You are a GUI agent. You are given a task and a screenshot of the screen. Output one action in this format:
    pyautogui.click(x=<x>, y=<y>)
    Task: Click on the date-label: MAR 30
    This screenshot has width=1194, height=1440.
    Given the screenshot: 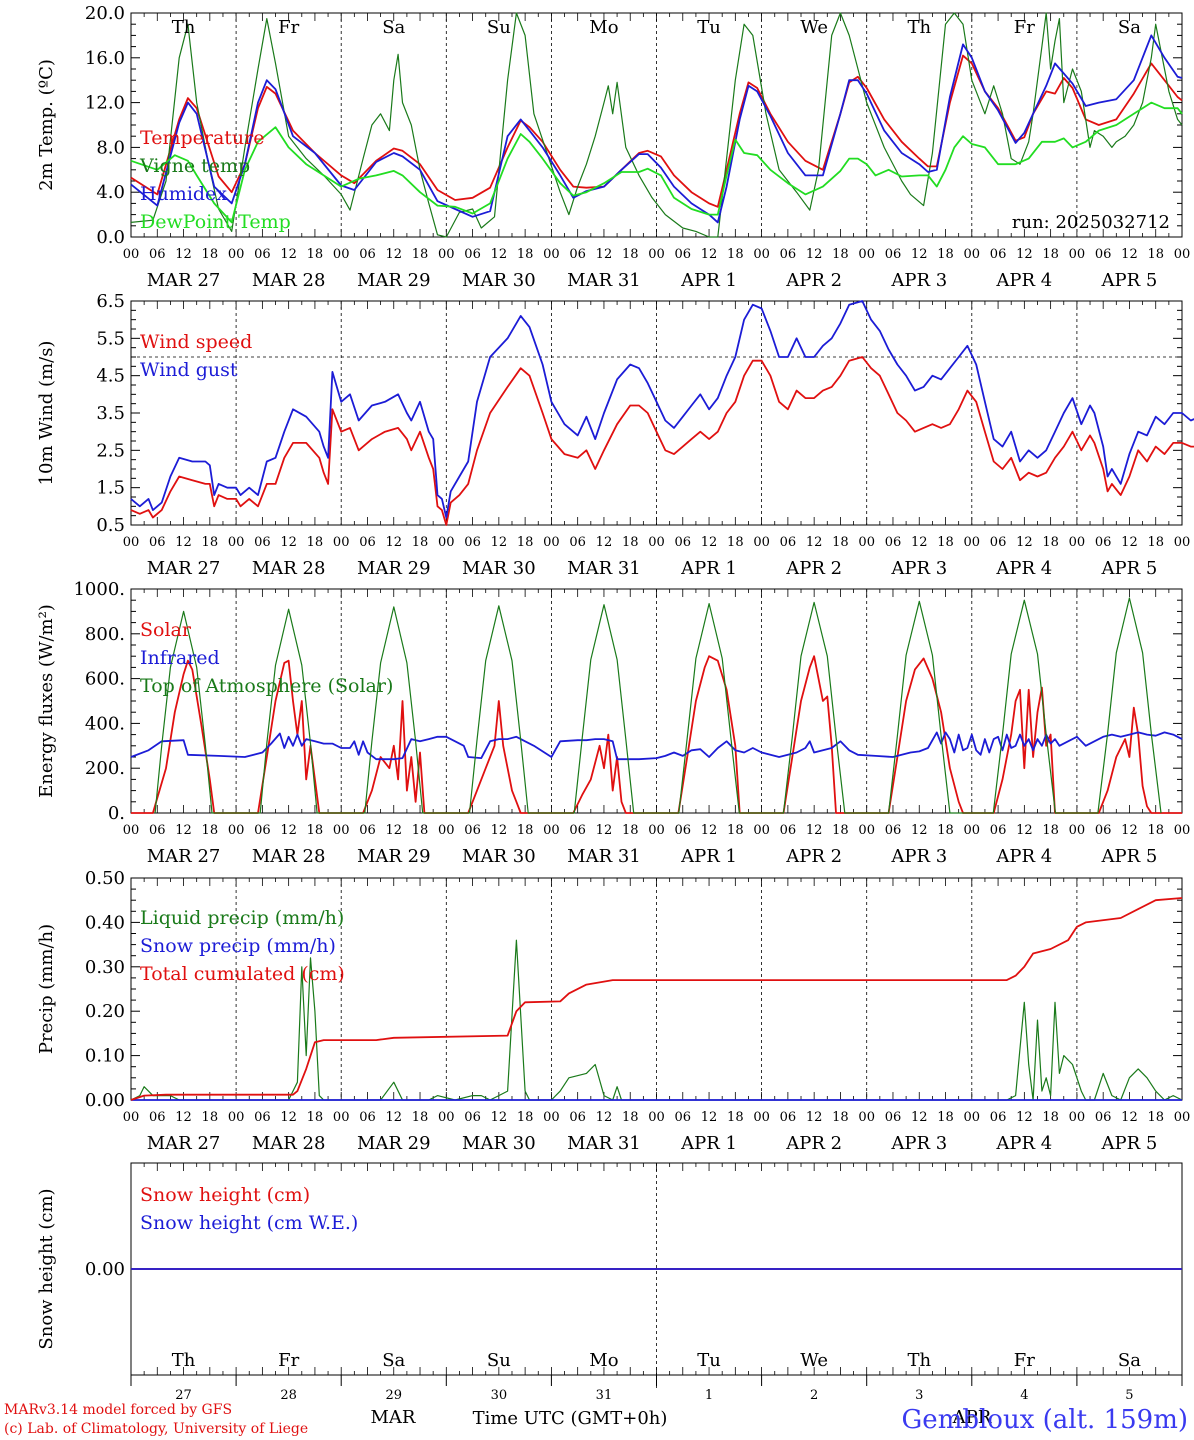 What is the action you would take?
    pyautogui.click(x=499, y=280)
    